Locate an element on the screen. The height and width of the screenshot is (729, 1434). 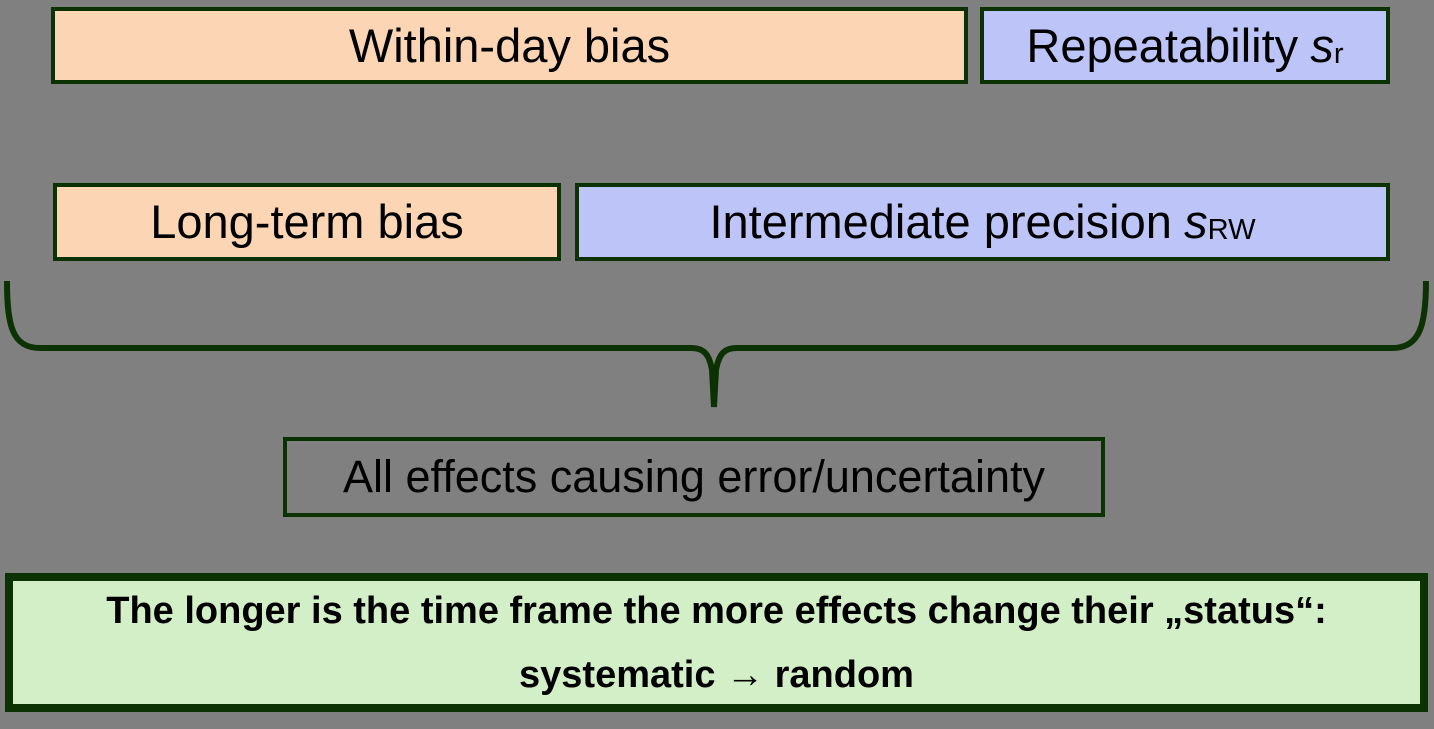
intermediate-precision-label: Intermediate precision is located at coordinates (940, 222).